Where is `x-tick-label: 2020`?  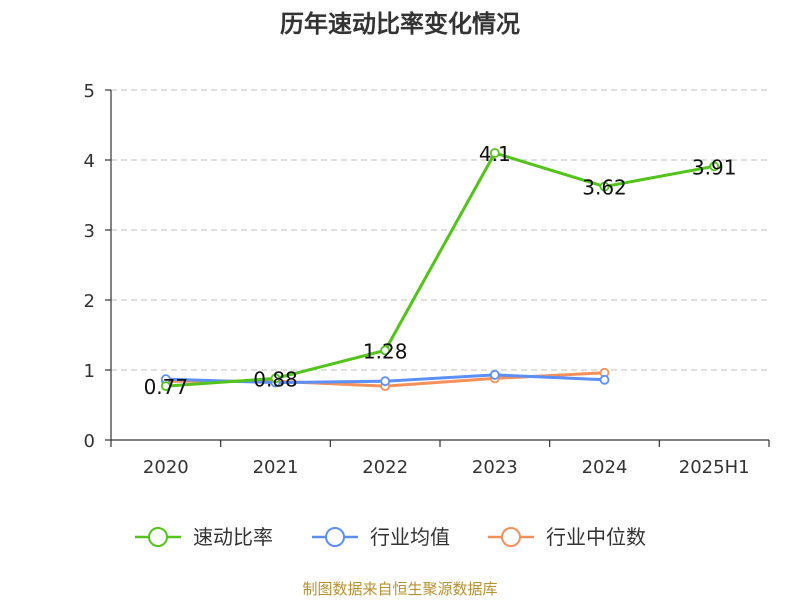
x-tick-label: 2020 is located at coordinates (166, 467).